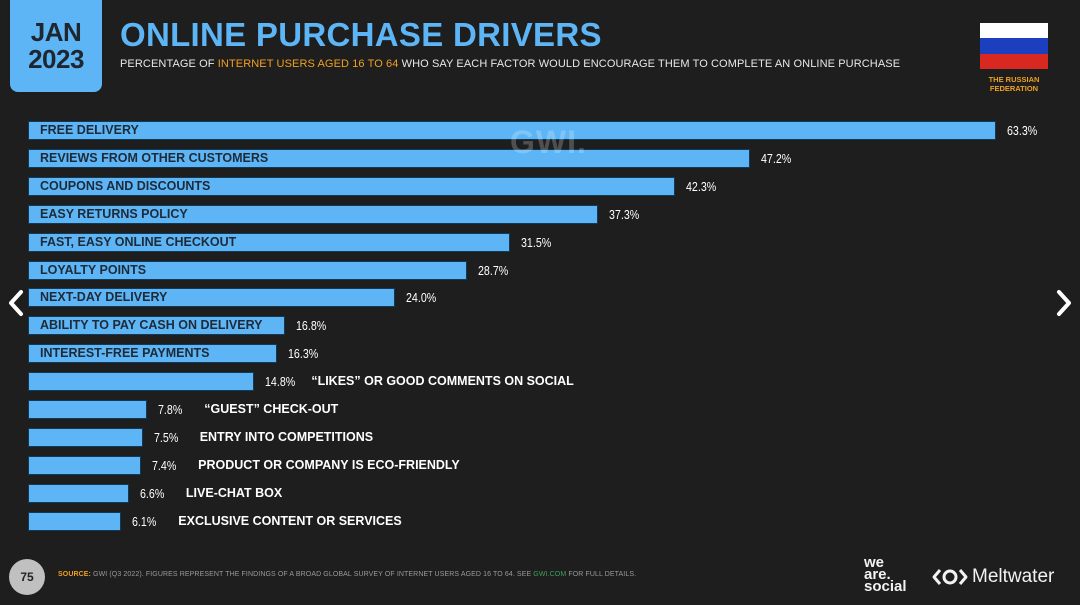 This screenshot has width=1080, height=605. I want to click on value-label: 7.4%, so click(164, 465).